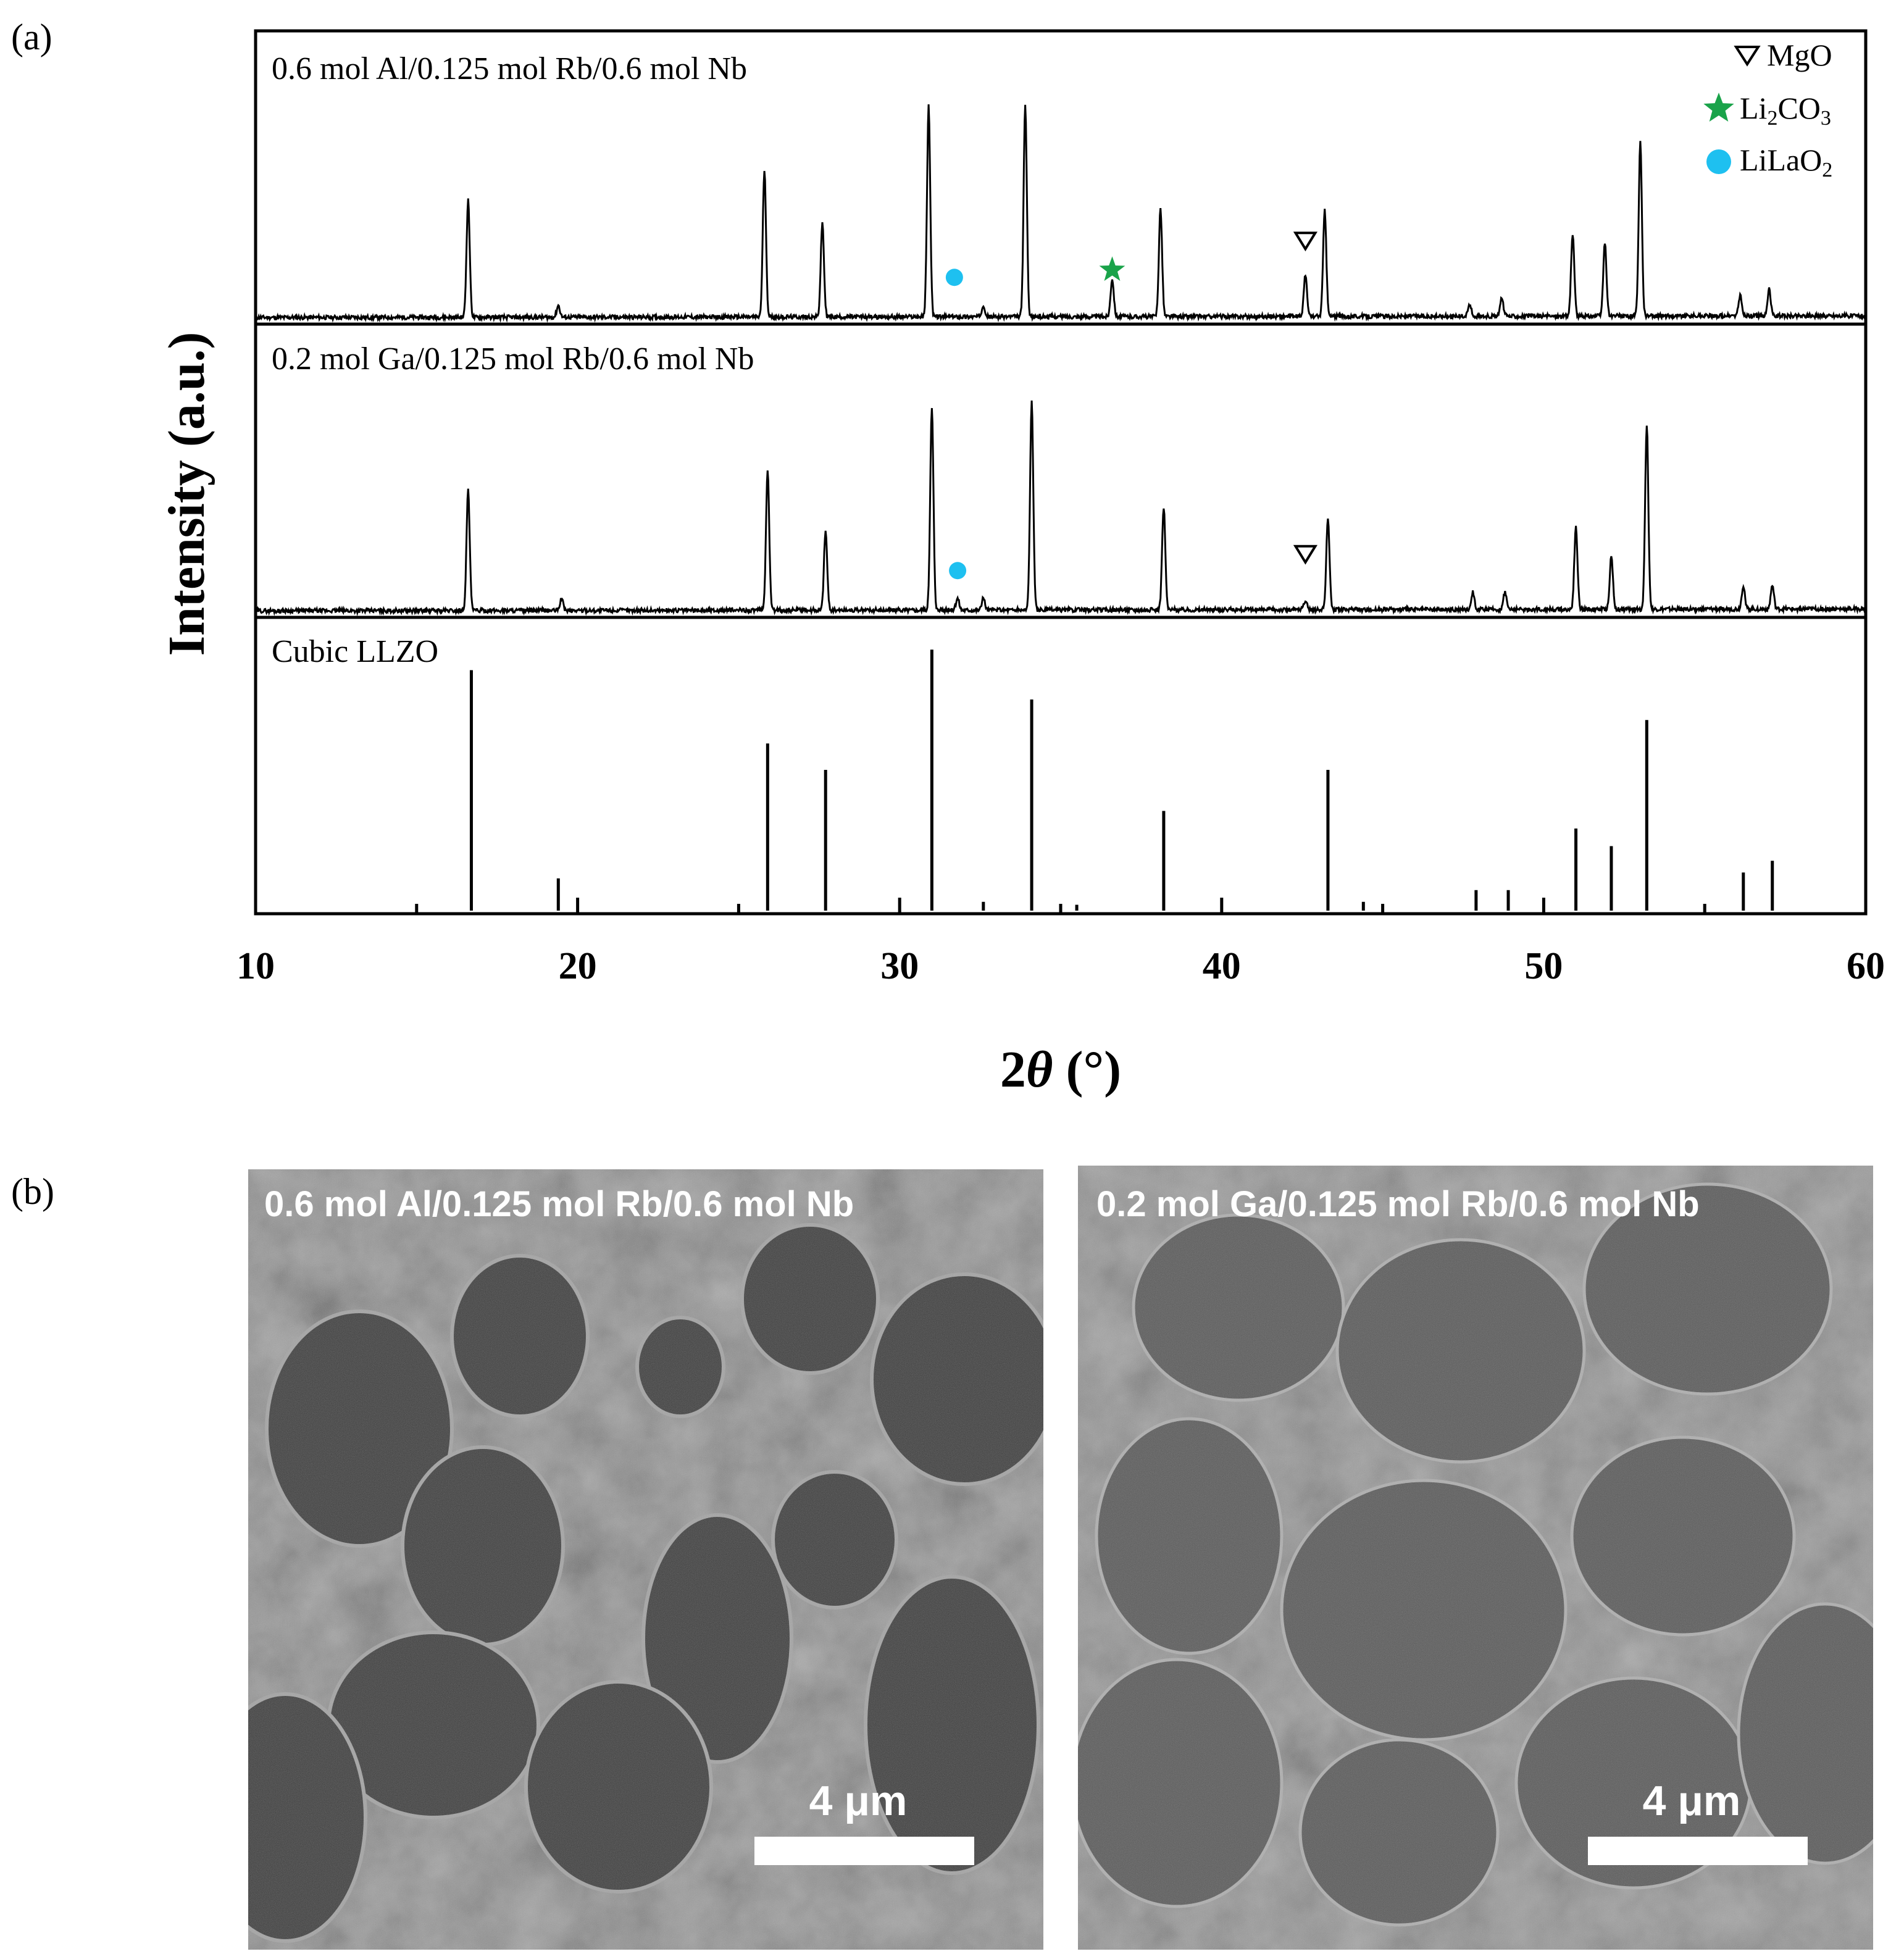  Describe the element at coordinates (1719, 108) in the screenshot. I see `star-legend-icon` at that location.